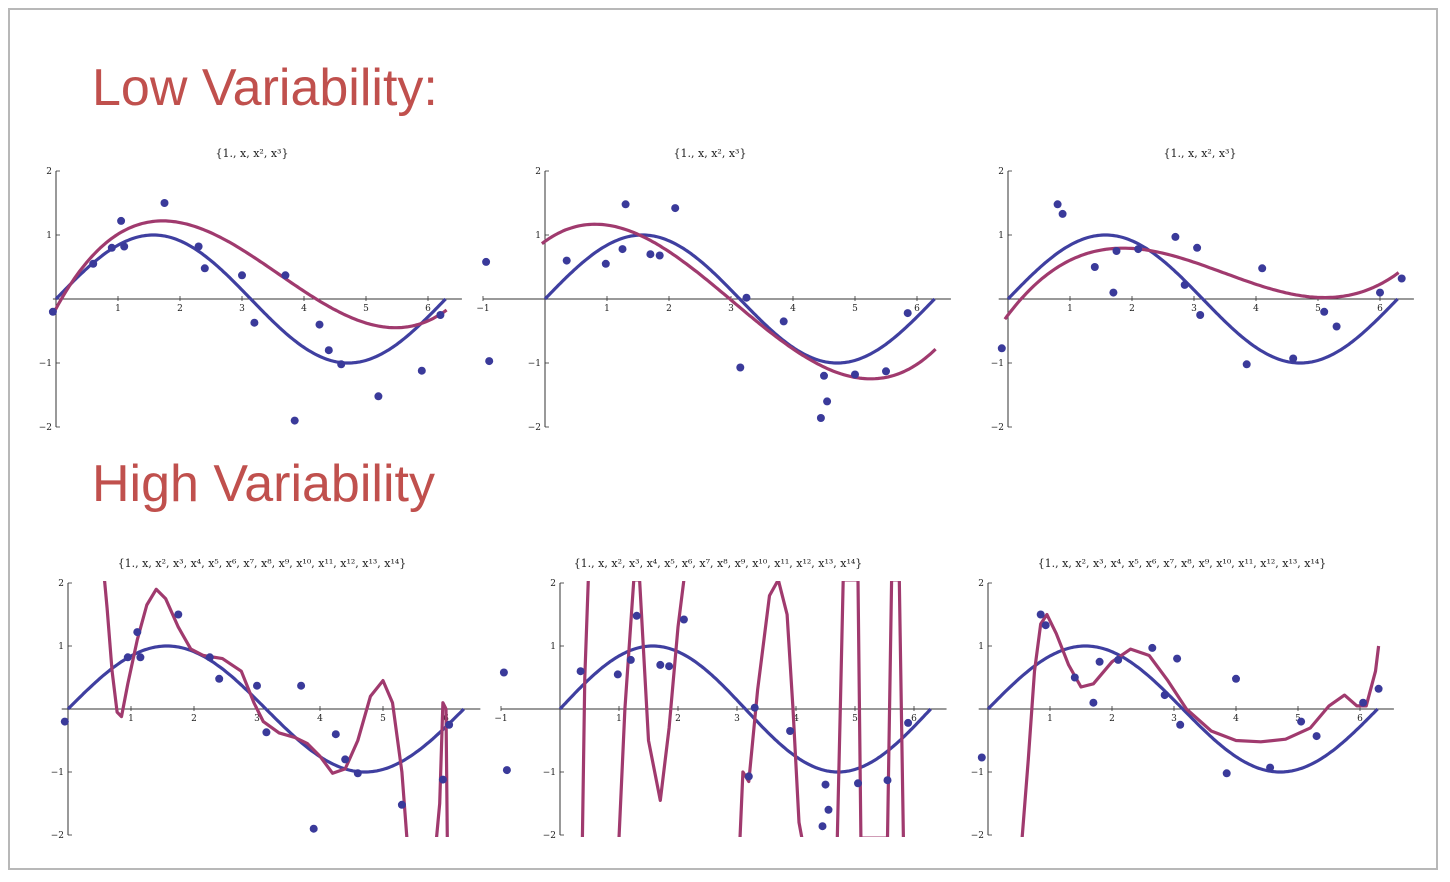 This screenshot has height=882, width=1450. What do you see at coordinates (263, 484) in the screenshot?
I see `high-variability-heading: High Variability` at bounding box center [263, 484].